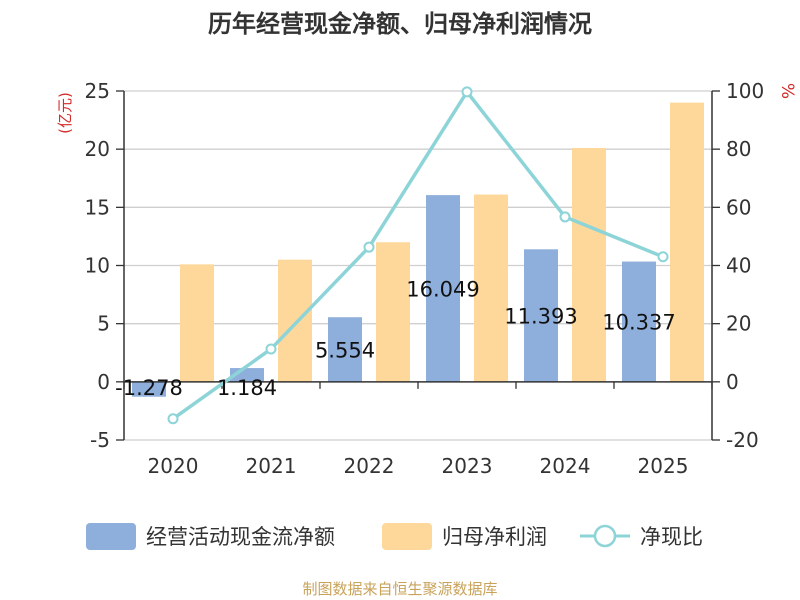  Describe the element at coordinates (240, 537) in the screenshot. I see `legend-label-cash-flow: 经营活动现金流净额` at that location.